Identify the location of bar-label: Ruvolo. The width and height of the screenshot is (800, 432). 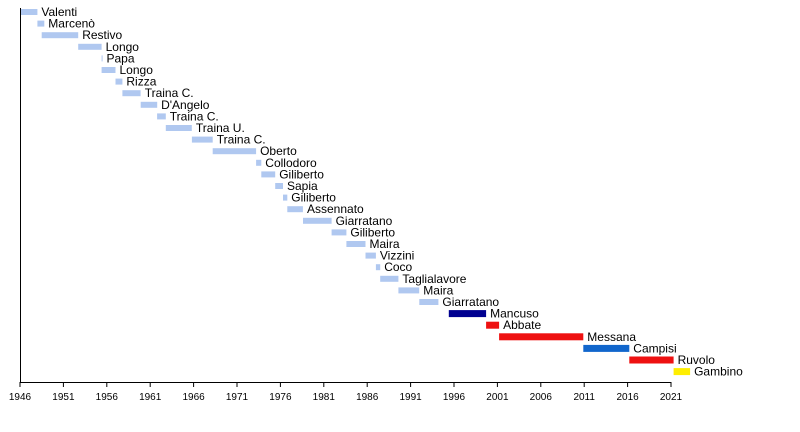
(697, 360).